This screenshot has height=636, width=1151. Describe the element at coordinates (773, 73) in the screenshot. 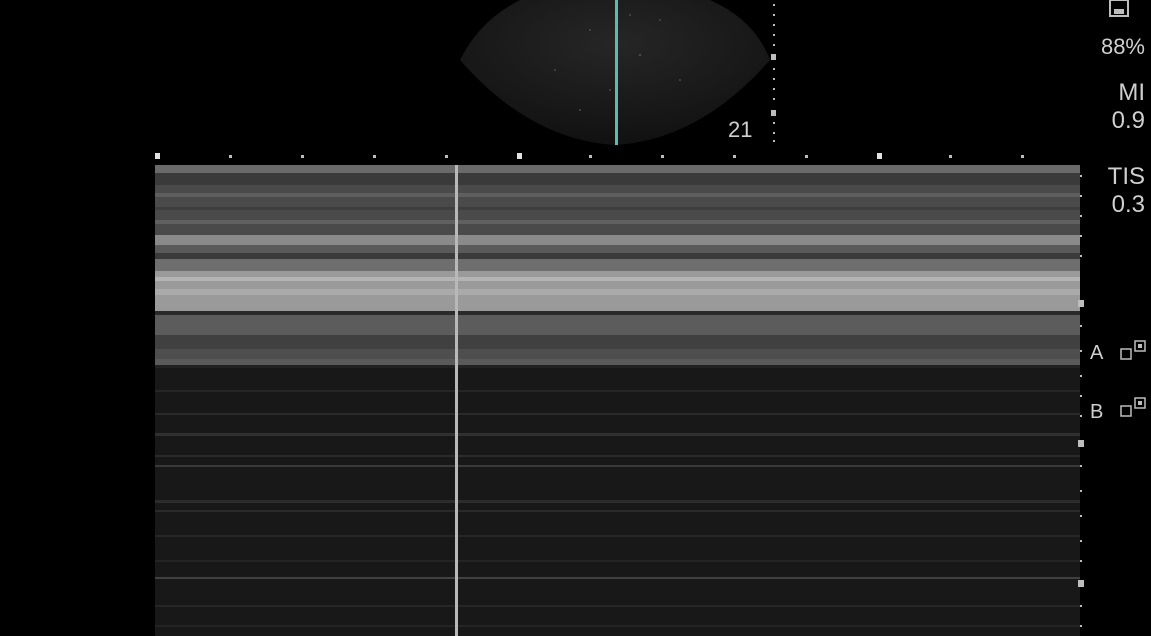

I see `bmode-depth-scale` at that location.